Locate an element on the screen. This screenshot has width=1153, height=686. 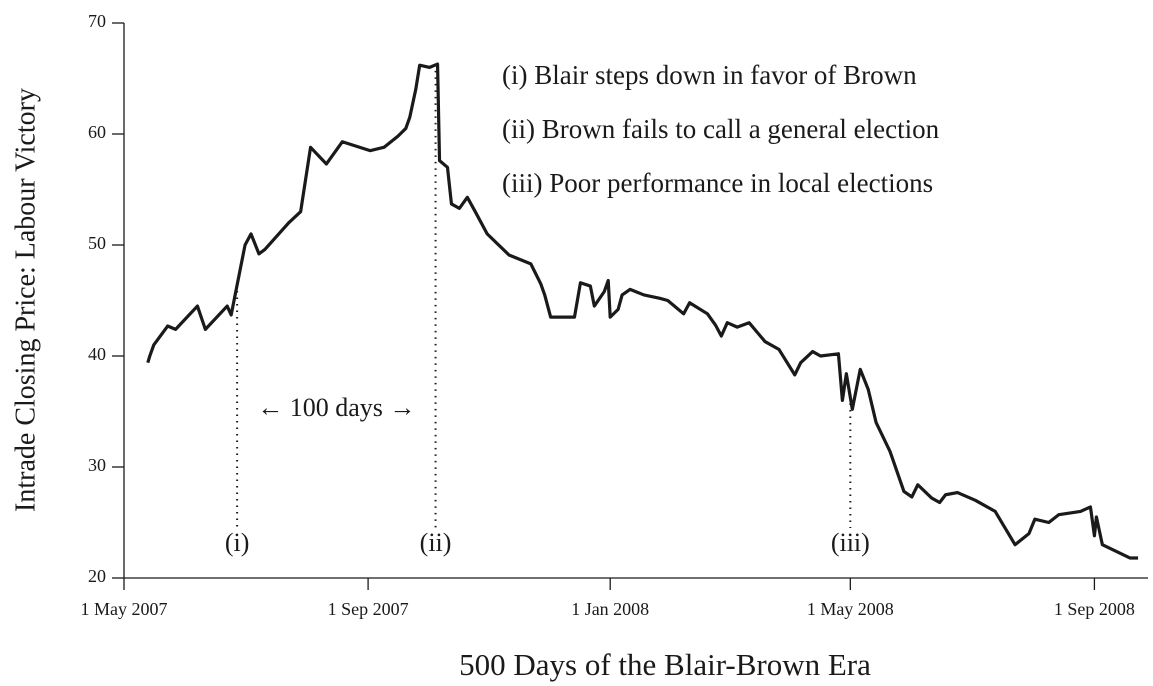
x-tick-label: 1 Sep 2007 is located at coordinates (368, 609).